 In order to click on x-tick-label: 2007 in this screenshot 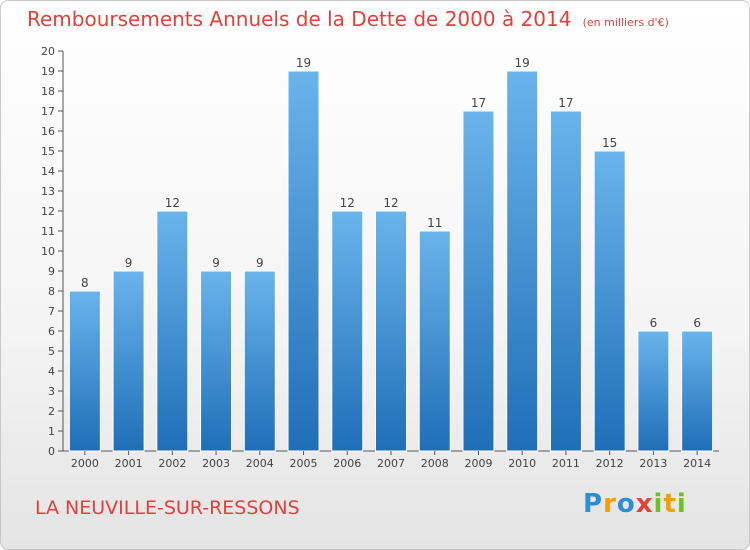, I will do `click(391, 463)`.